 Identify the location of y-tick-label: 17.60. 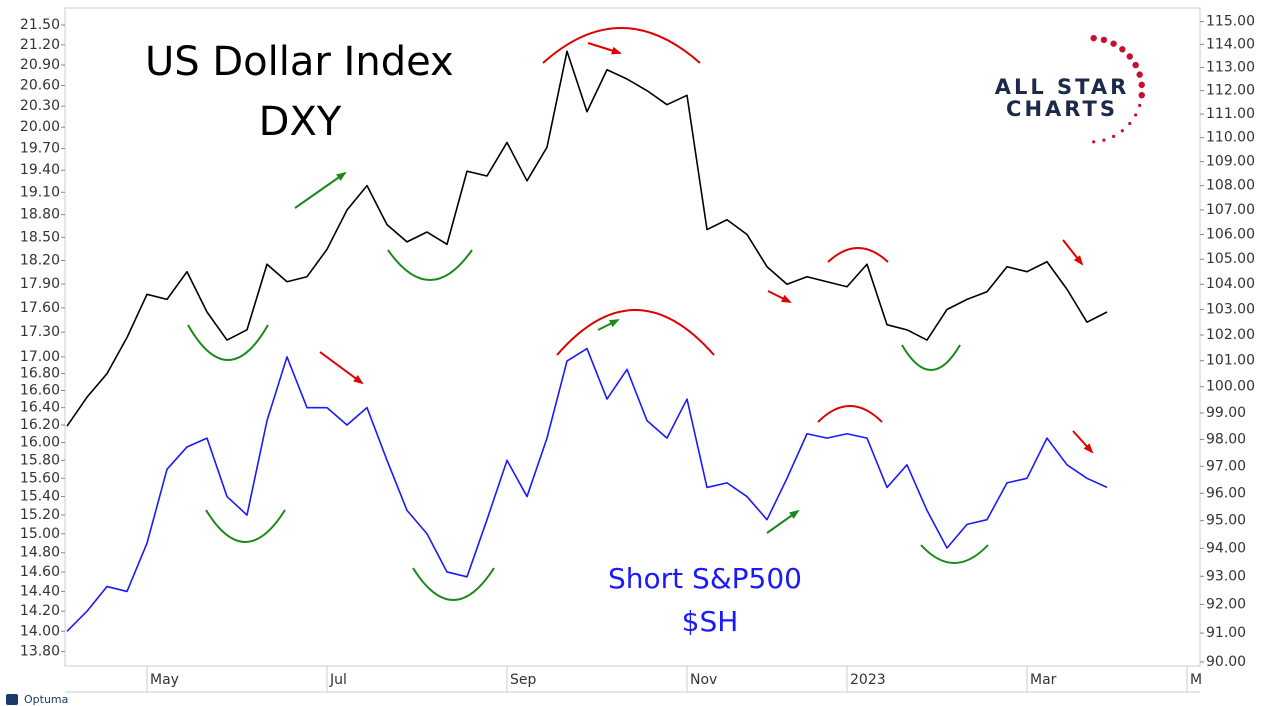
(40, 308).